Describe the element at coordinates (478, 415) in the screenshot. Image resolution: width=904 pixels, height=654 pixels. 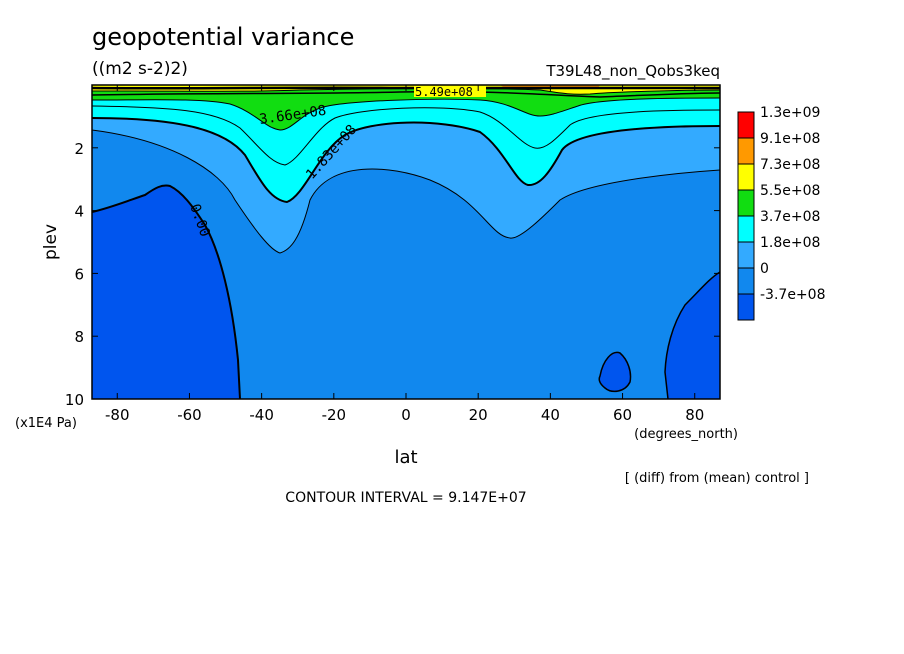
I see `x-tick-label: 20` at that location.